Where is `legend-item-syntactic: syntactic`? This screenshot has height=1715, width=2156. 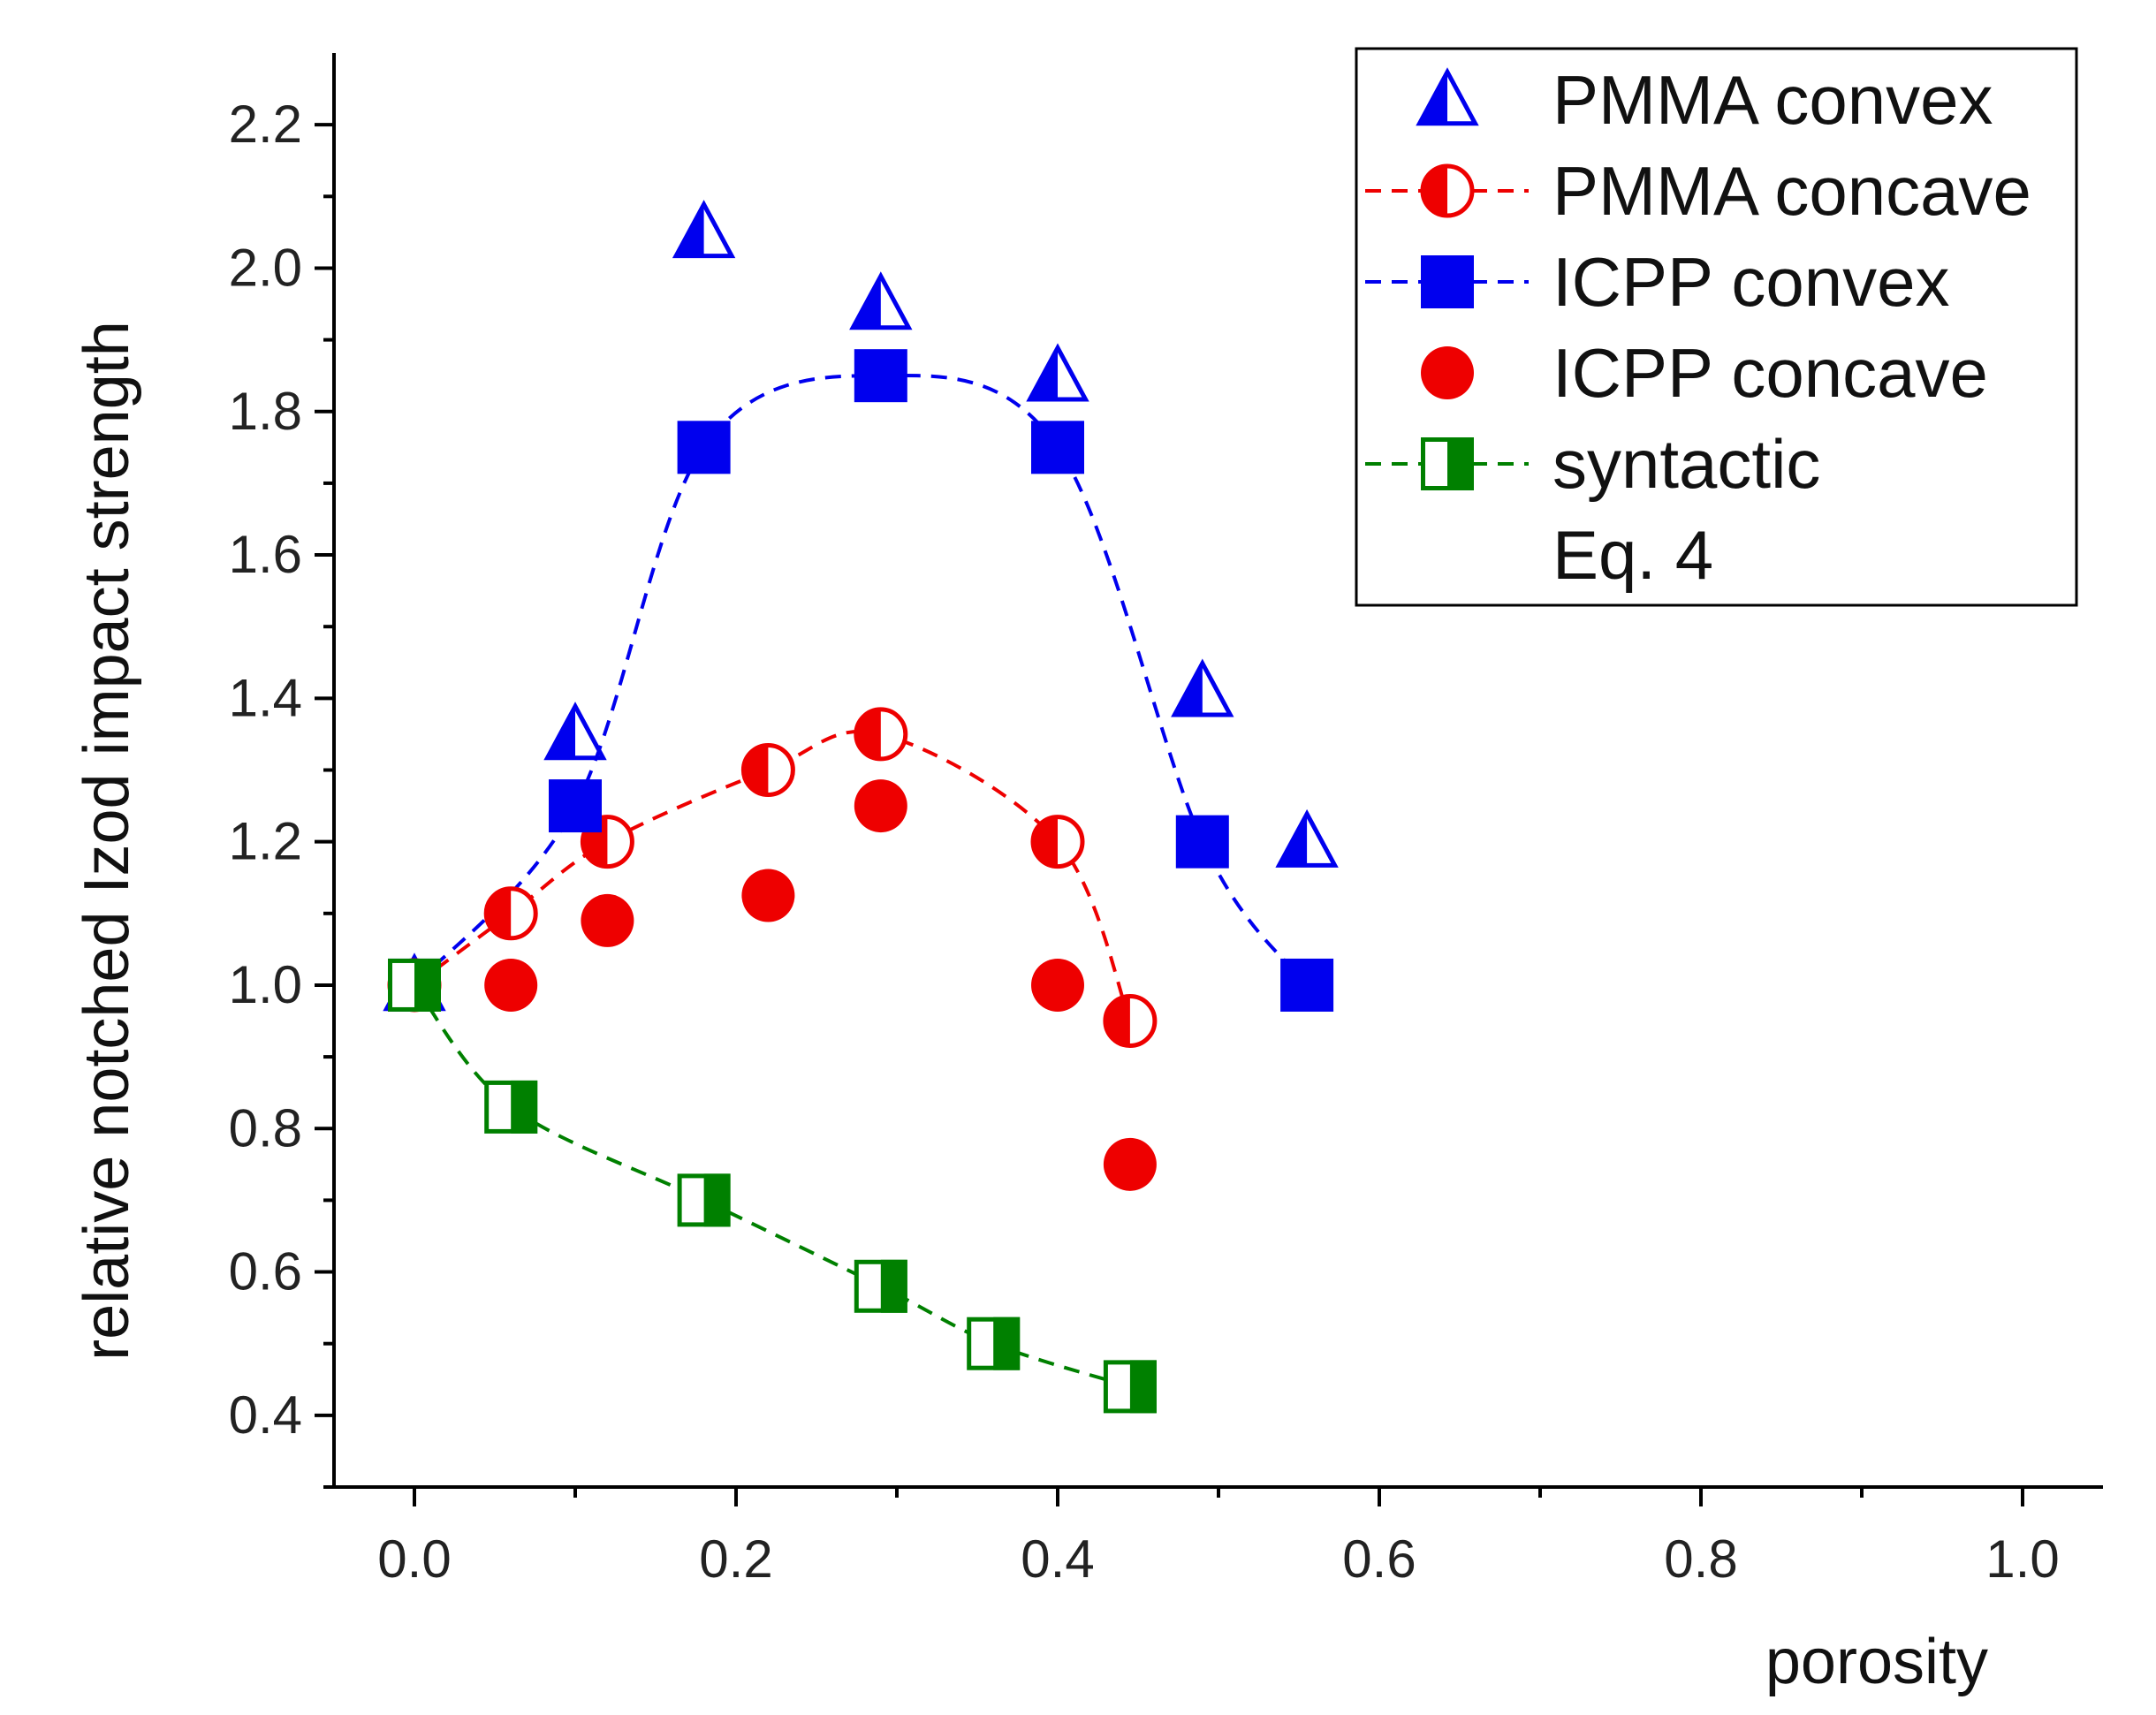
legend-item-syntactic: syntactic is located at coordinates (1592, 464).